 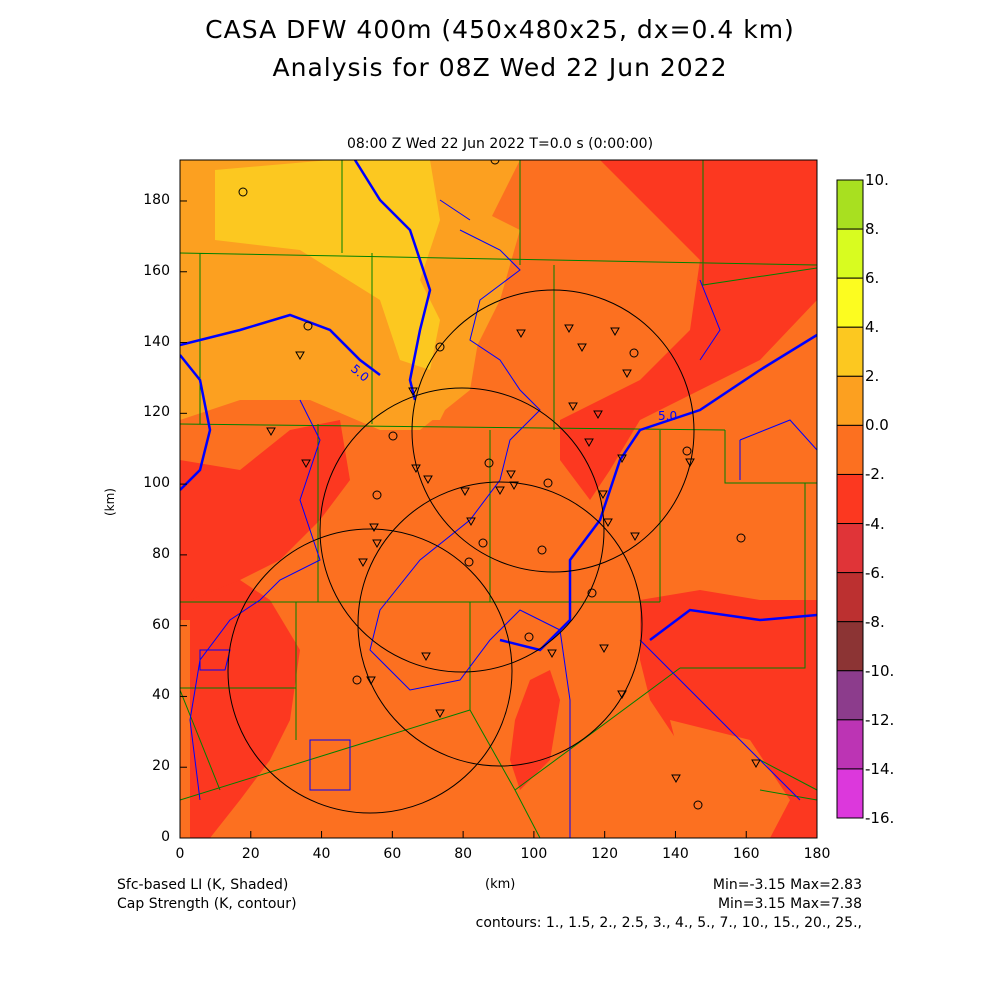 I want to click on colorbar-label: 10., so click(x=877, y=180).